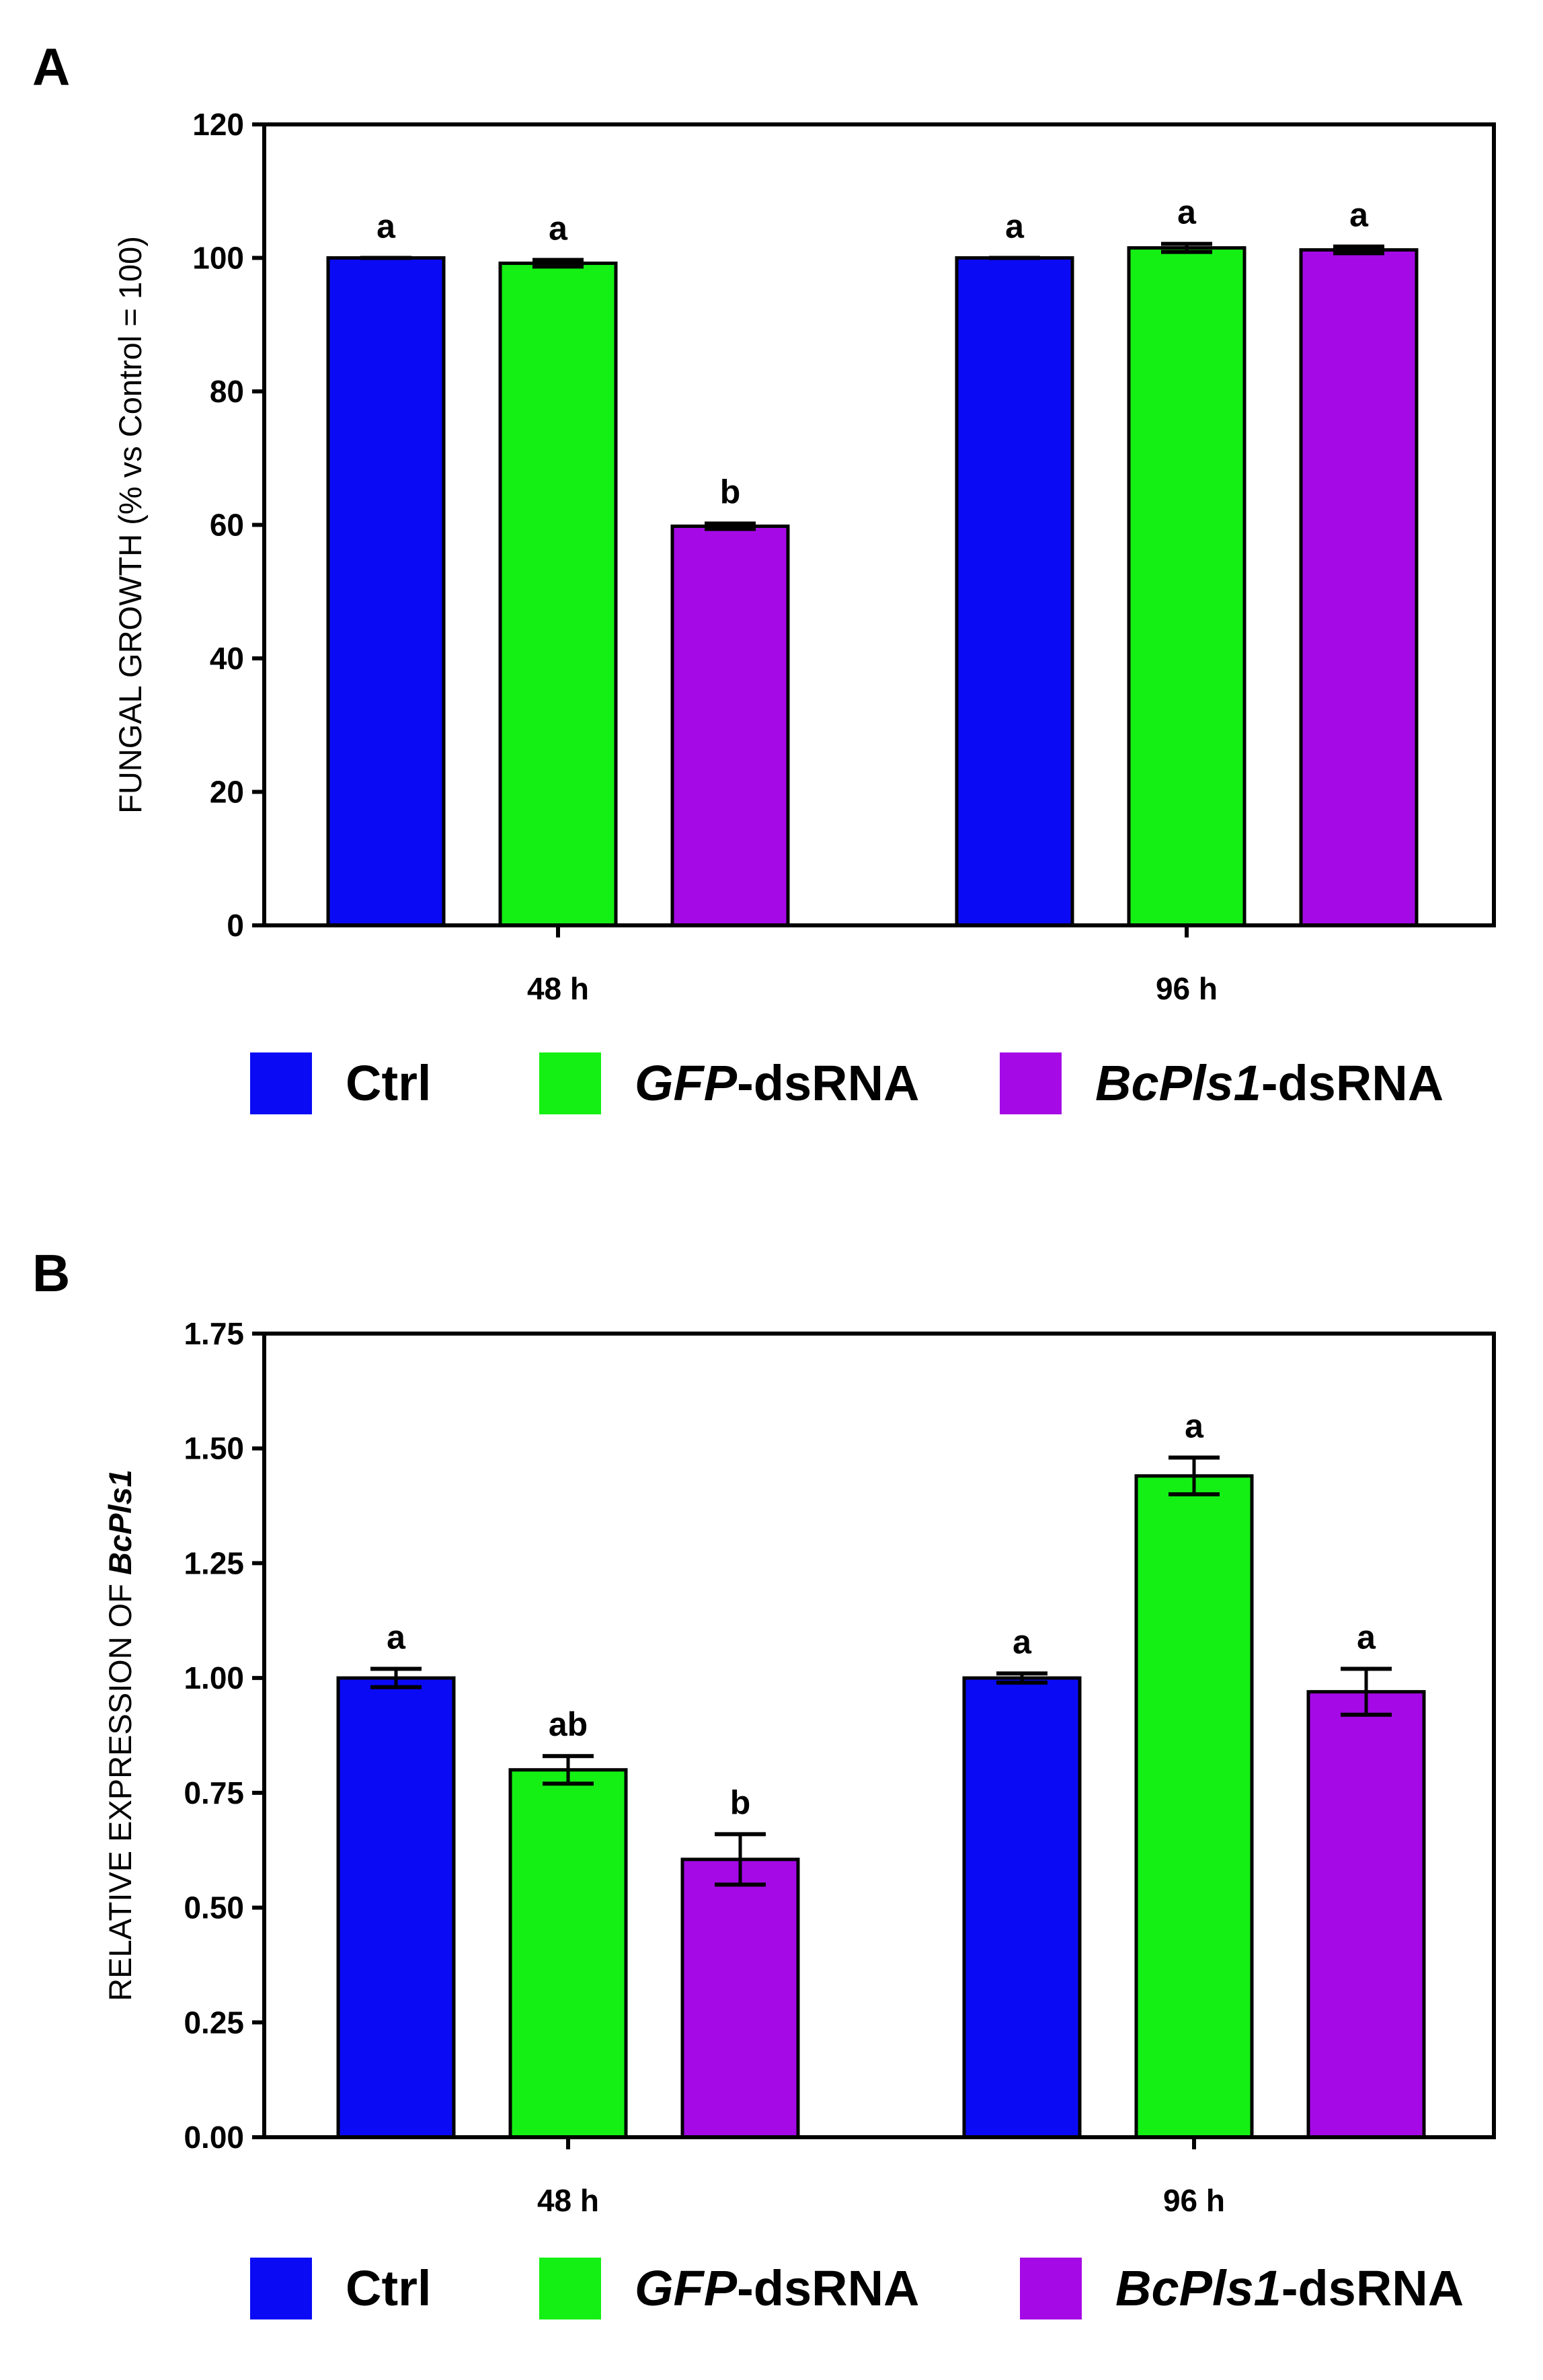 The height and width of the screenshot is (2380, 1543). I want to click on y-tick-label: 0, so click(235, 925).